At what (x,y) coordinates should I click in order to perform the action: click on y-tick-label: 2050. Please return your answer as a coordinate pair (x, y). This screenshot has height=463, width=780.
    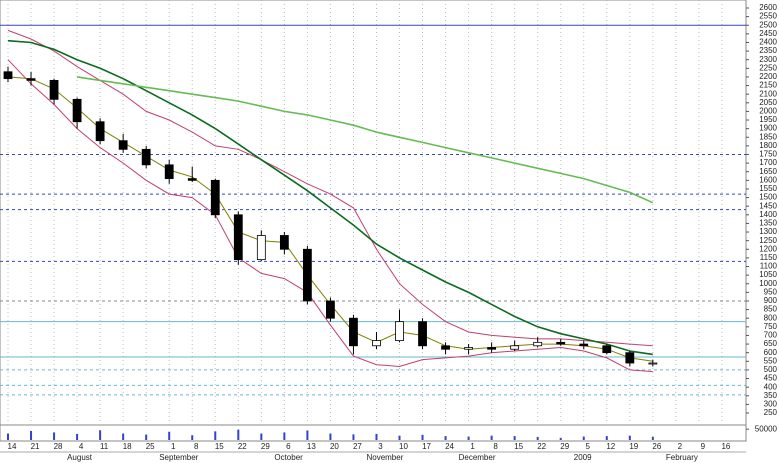
    Looking at the image, I should click on (768, 102).